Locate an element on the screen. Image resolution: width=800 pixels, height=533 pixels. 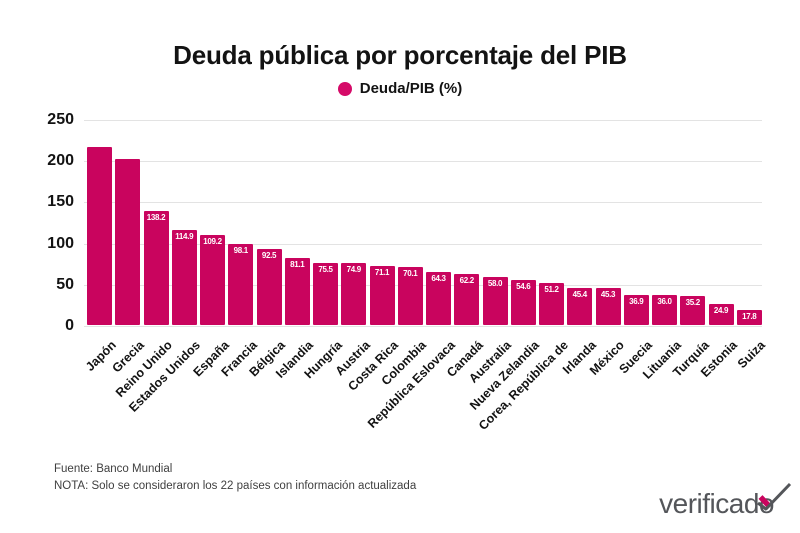
bar-Suecia: 36.9 is located at coordinates (636, 309).